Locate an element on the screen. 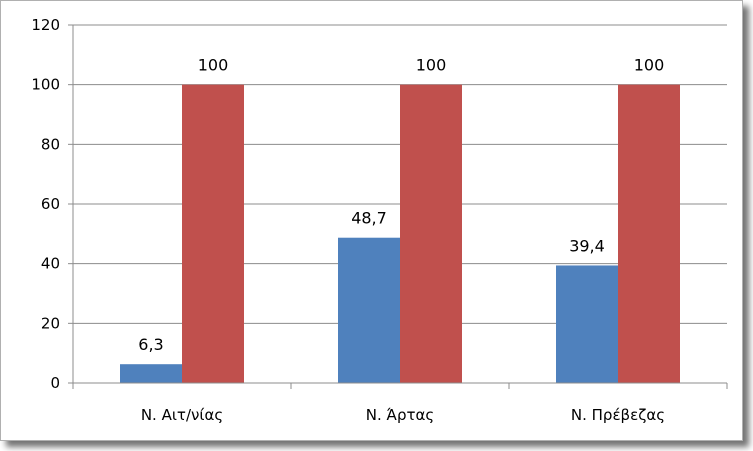 Image resolution: width=753 pixels, height=451 pixels. y-tick-label: 80 is located at coordinates (50, 144).